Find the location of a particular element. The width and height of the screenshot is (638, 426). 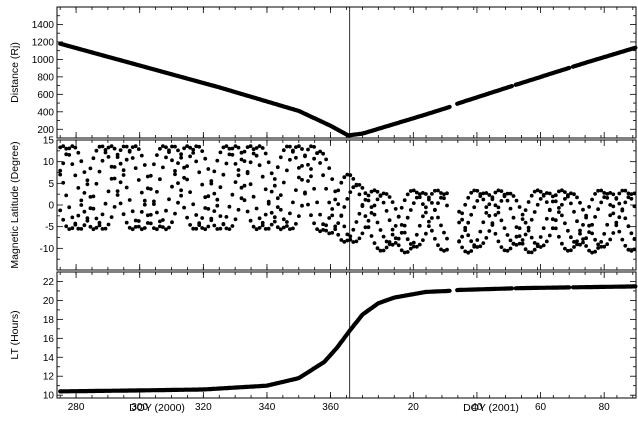

y-tick-label: 18 is located at coordinates (49, 320).